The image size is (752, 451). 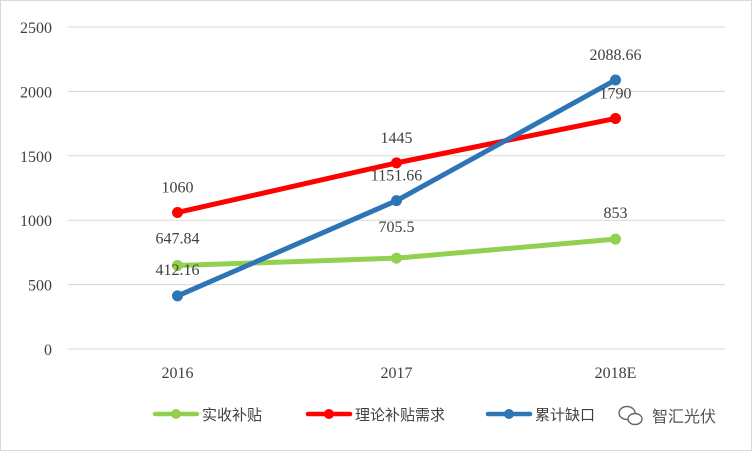 I want to click on legend: 实收补贴 理论补贴需求 累计缺口, so click(x=373, y=415).